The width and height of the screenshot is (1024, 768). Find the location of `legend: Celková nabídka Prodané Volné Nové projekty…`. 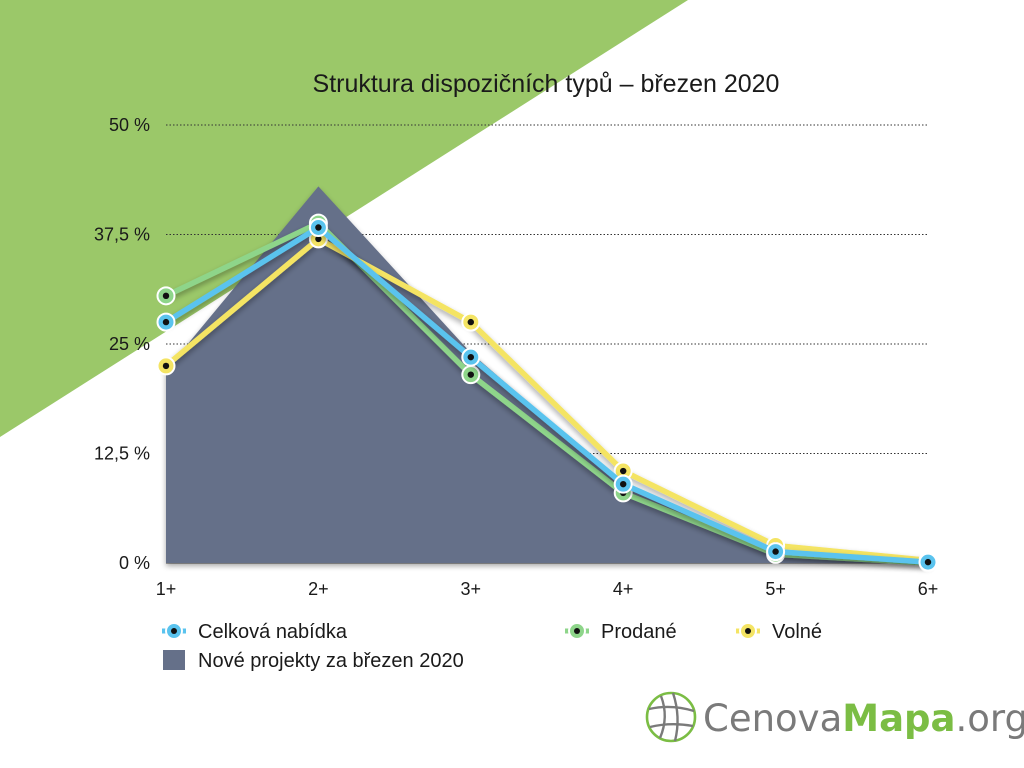

legend: Celková nabídka Prodané Volné Nové projekty… is located at coordinates (492, 646).